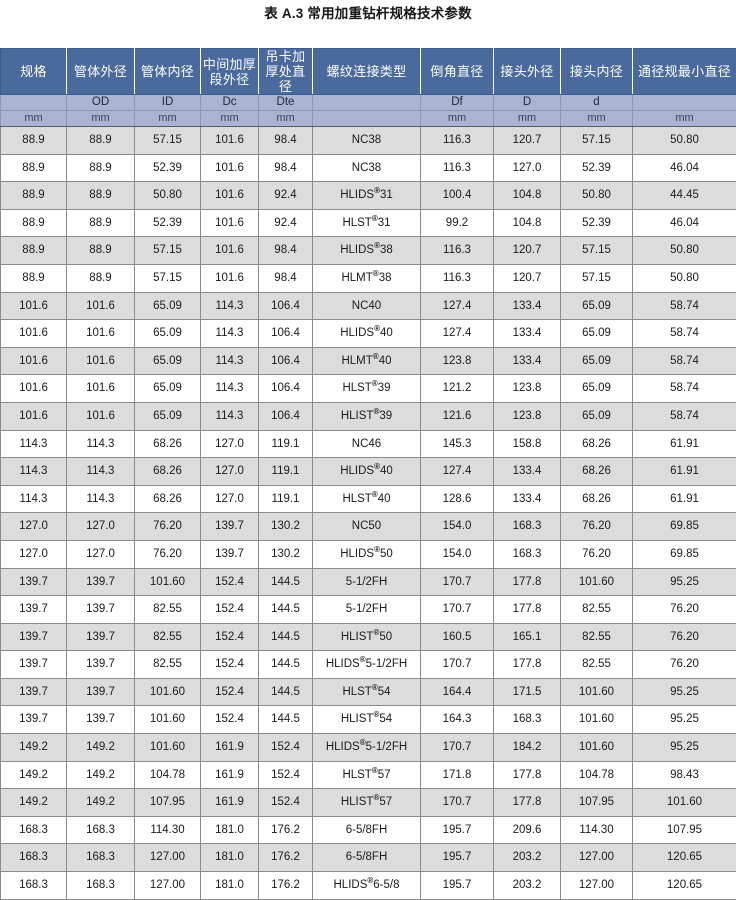 Image resolution: width=736 pixels, height=900 pixels. What do you see at coordinates (367, 886) in the screenshot?
I see `table-cell: HLIDS®6-5/8` at bounding box center [367, 886].